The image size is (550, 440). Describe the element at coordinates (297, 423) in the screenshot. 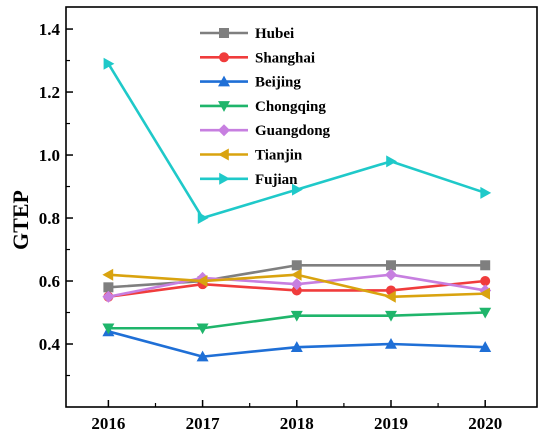

I see `x-tick-label: 2018` at that location.